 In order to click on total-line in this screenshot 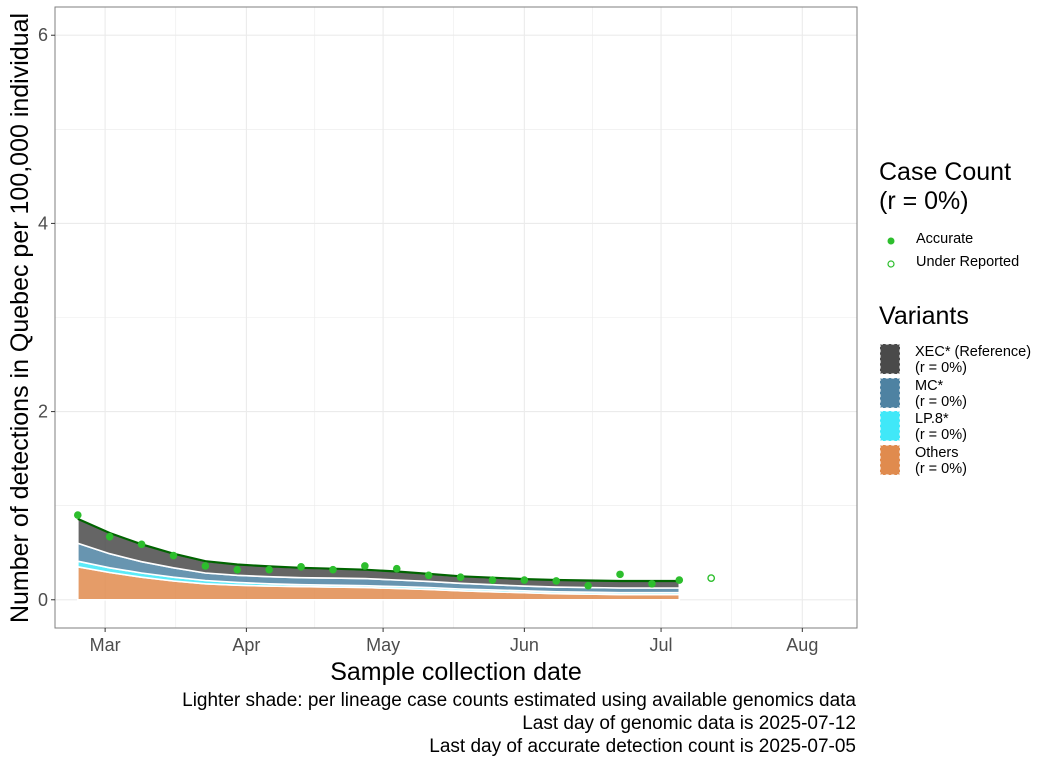, I will do `click(378, 550)`.